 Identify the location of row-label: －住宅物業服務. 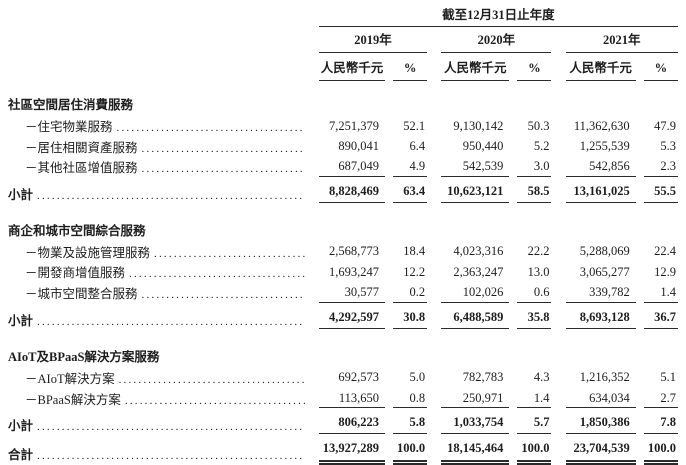
(69, 127).